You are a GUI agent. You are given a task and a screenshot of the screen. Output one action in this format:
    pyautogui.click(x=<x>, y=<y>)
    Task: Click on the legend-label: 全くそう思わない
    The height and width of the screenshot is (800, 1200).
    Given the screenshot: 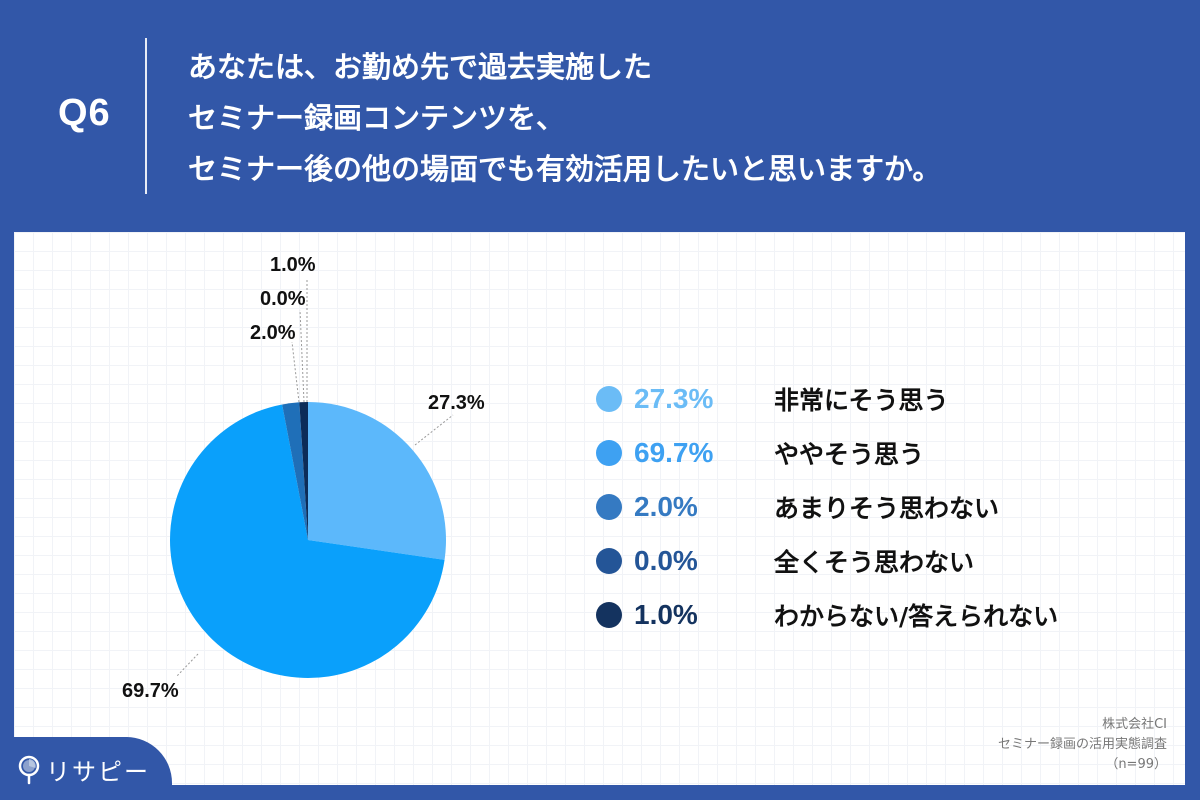 What is the action you would take?
    pyautogui.click(x=874, y=562)
    